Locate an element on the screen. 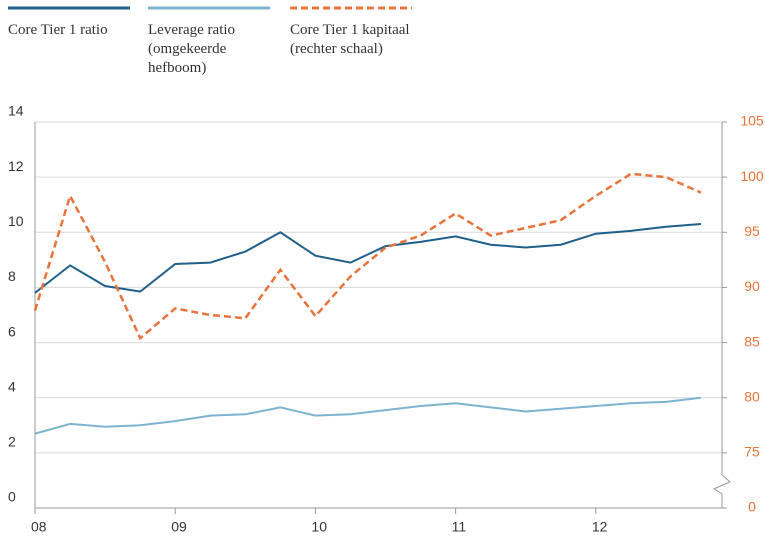 The height and width of the screenshot is (539, 765). y2-tick-label: 80 is located at coordinates (752, 396).